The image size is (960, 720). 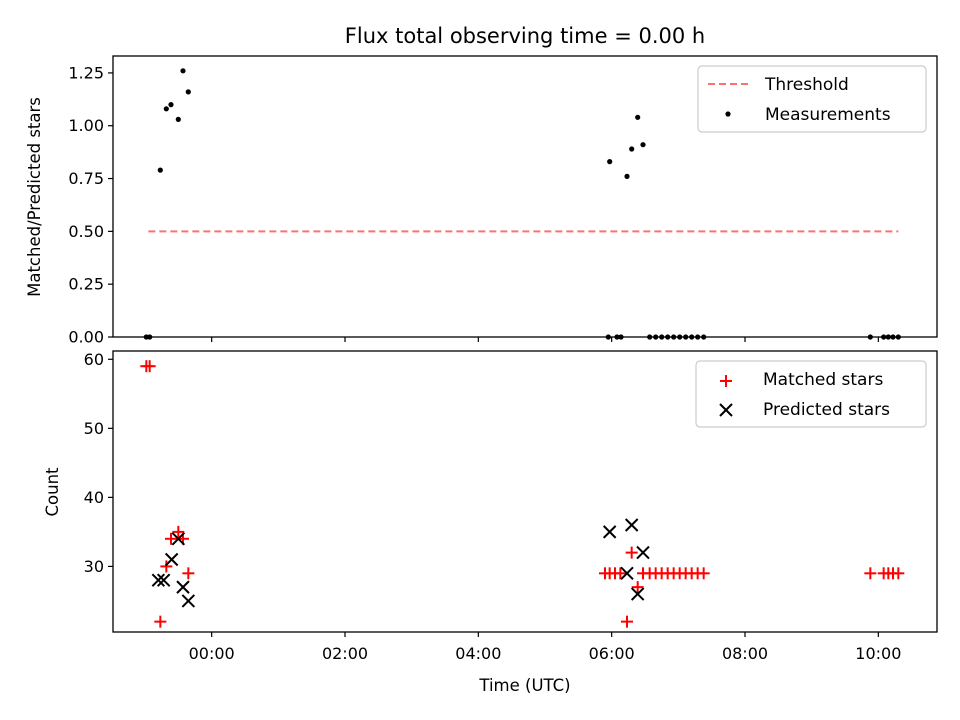 What do you see at coordinates (86, 231) in the screenshot?
I see `ratio-y-tick-label: 0.50` at bounding box center [86, 231].